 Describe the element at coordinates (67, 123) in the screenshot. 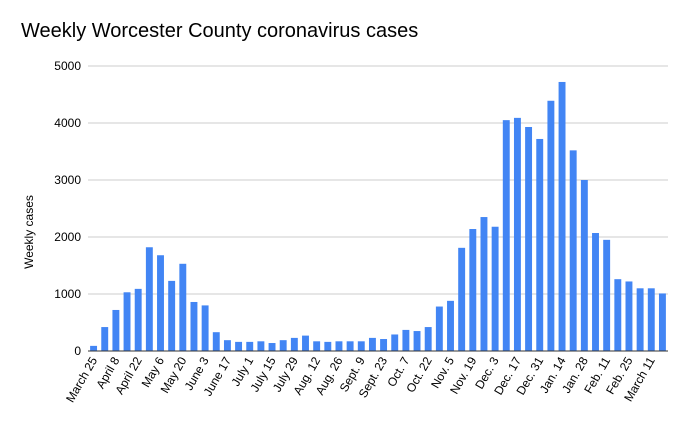

I see `y-tick-label: 4000` at that location.